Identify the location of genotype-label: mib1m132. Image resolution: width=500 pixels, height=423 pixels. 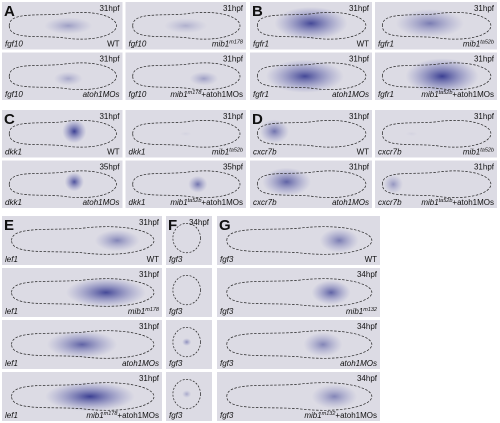
(361, 311).